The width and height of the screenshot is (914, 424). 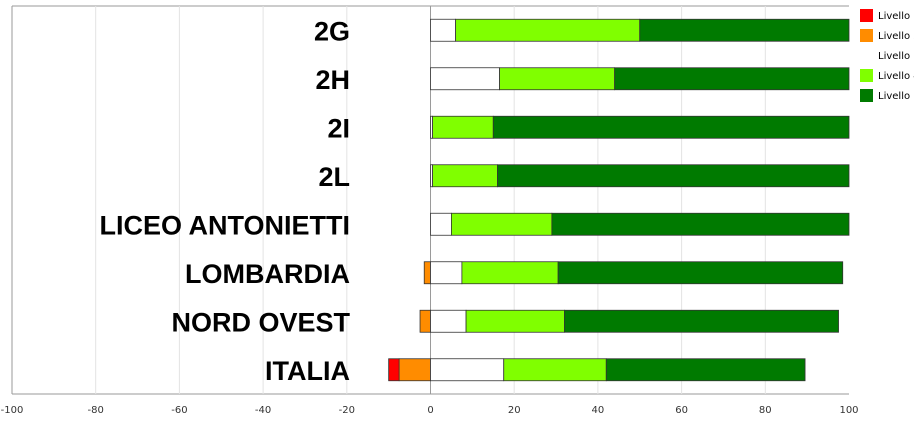 What do you see at coordinates (765, 410) in the screenshot?
I see `x-tick-label-80: 80` at bounding box center [765, 410].